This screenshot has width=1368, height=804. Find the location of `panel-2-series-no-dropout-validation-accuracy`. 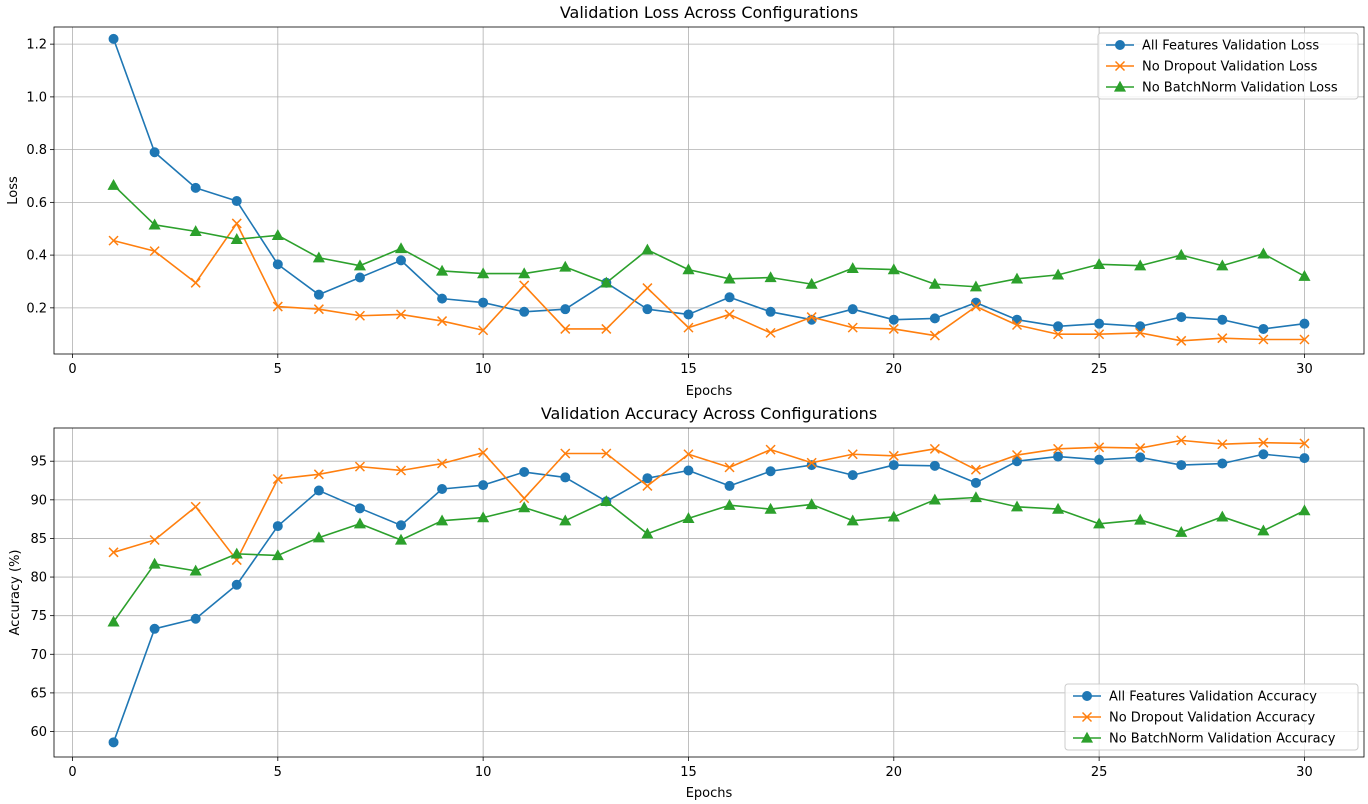

panel-2-series-no-dropout-validation-accuracy is located at coordinates (709, 500).